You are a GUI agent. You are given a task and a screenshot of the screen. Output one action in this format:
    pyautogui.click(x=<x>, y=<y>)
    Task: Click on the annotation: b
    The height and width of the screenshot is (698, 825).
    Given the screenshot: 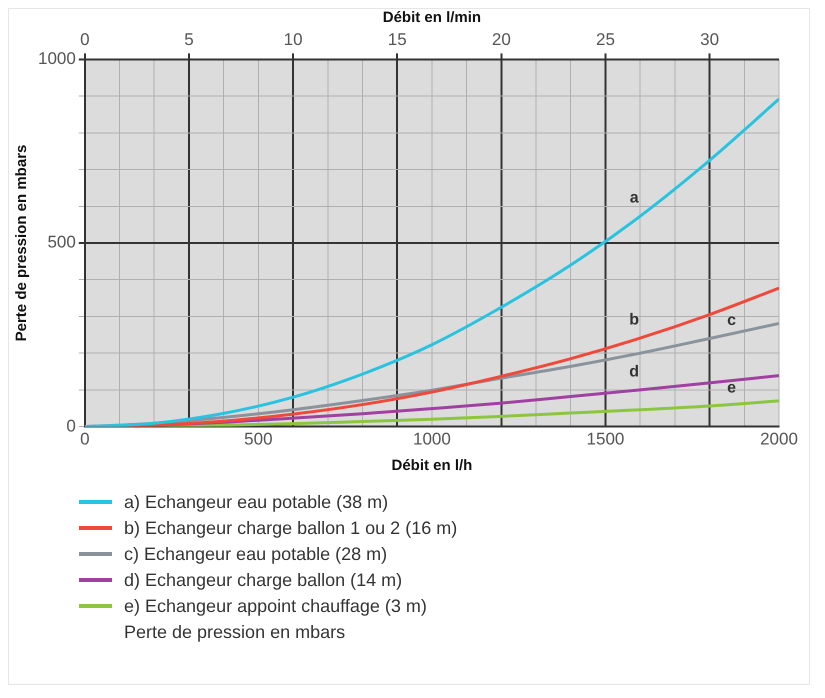 What is the action you would take?
    pyautogui.click(x=634, y=320)
    